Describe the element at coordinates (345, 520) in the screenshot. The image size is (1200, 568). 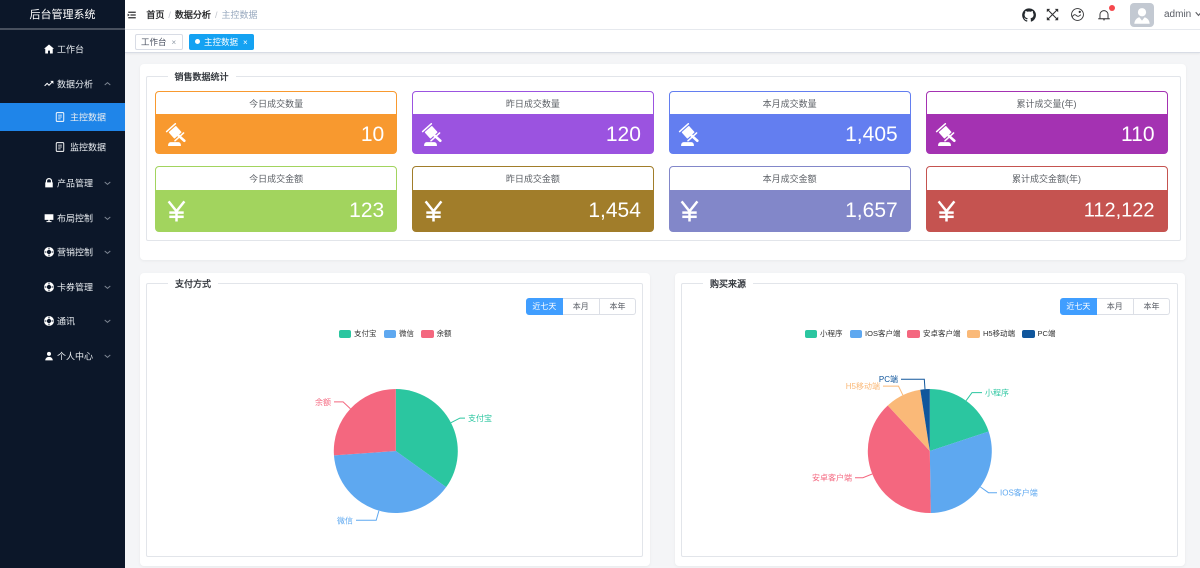
I see `svg-text: 微信` at that location.